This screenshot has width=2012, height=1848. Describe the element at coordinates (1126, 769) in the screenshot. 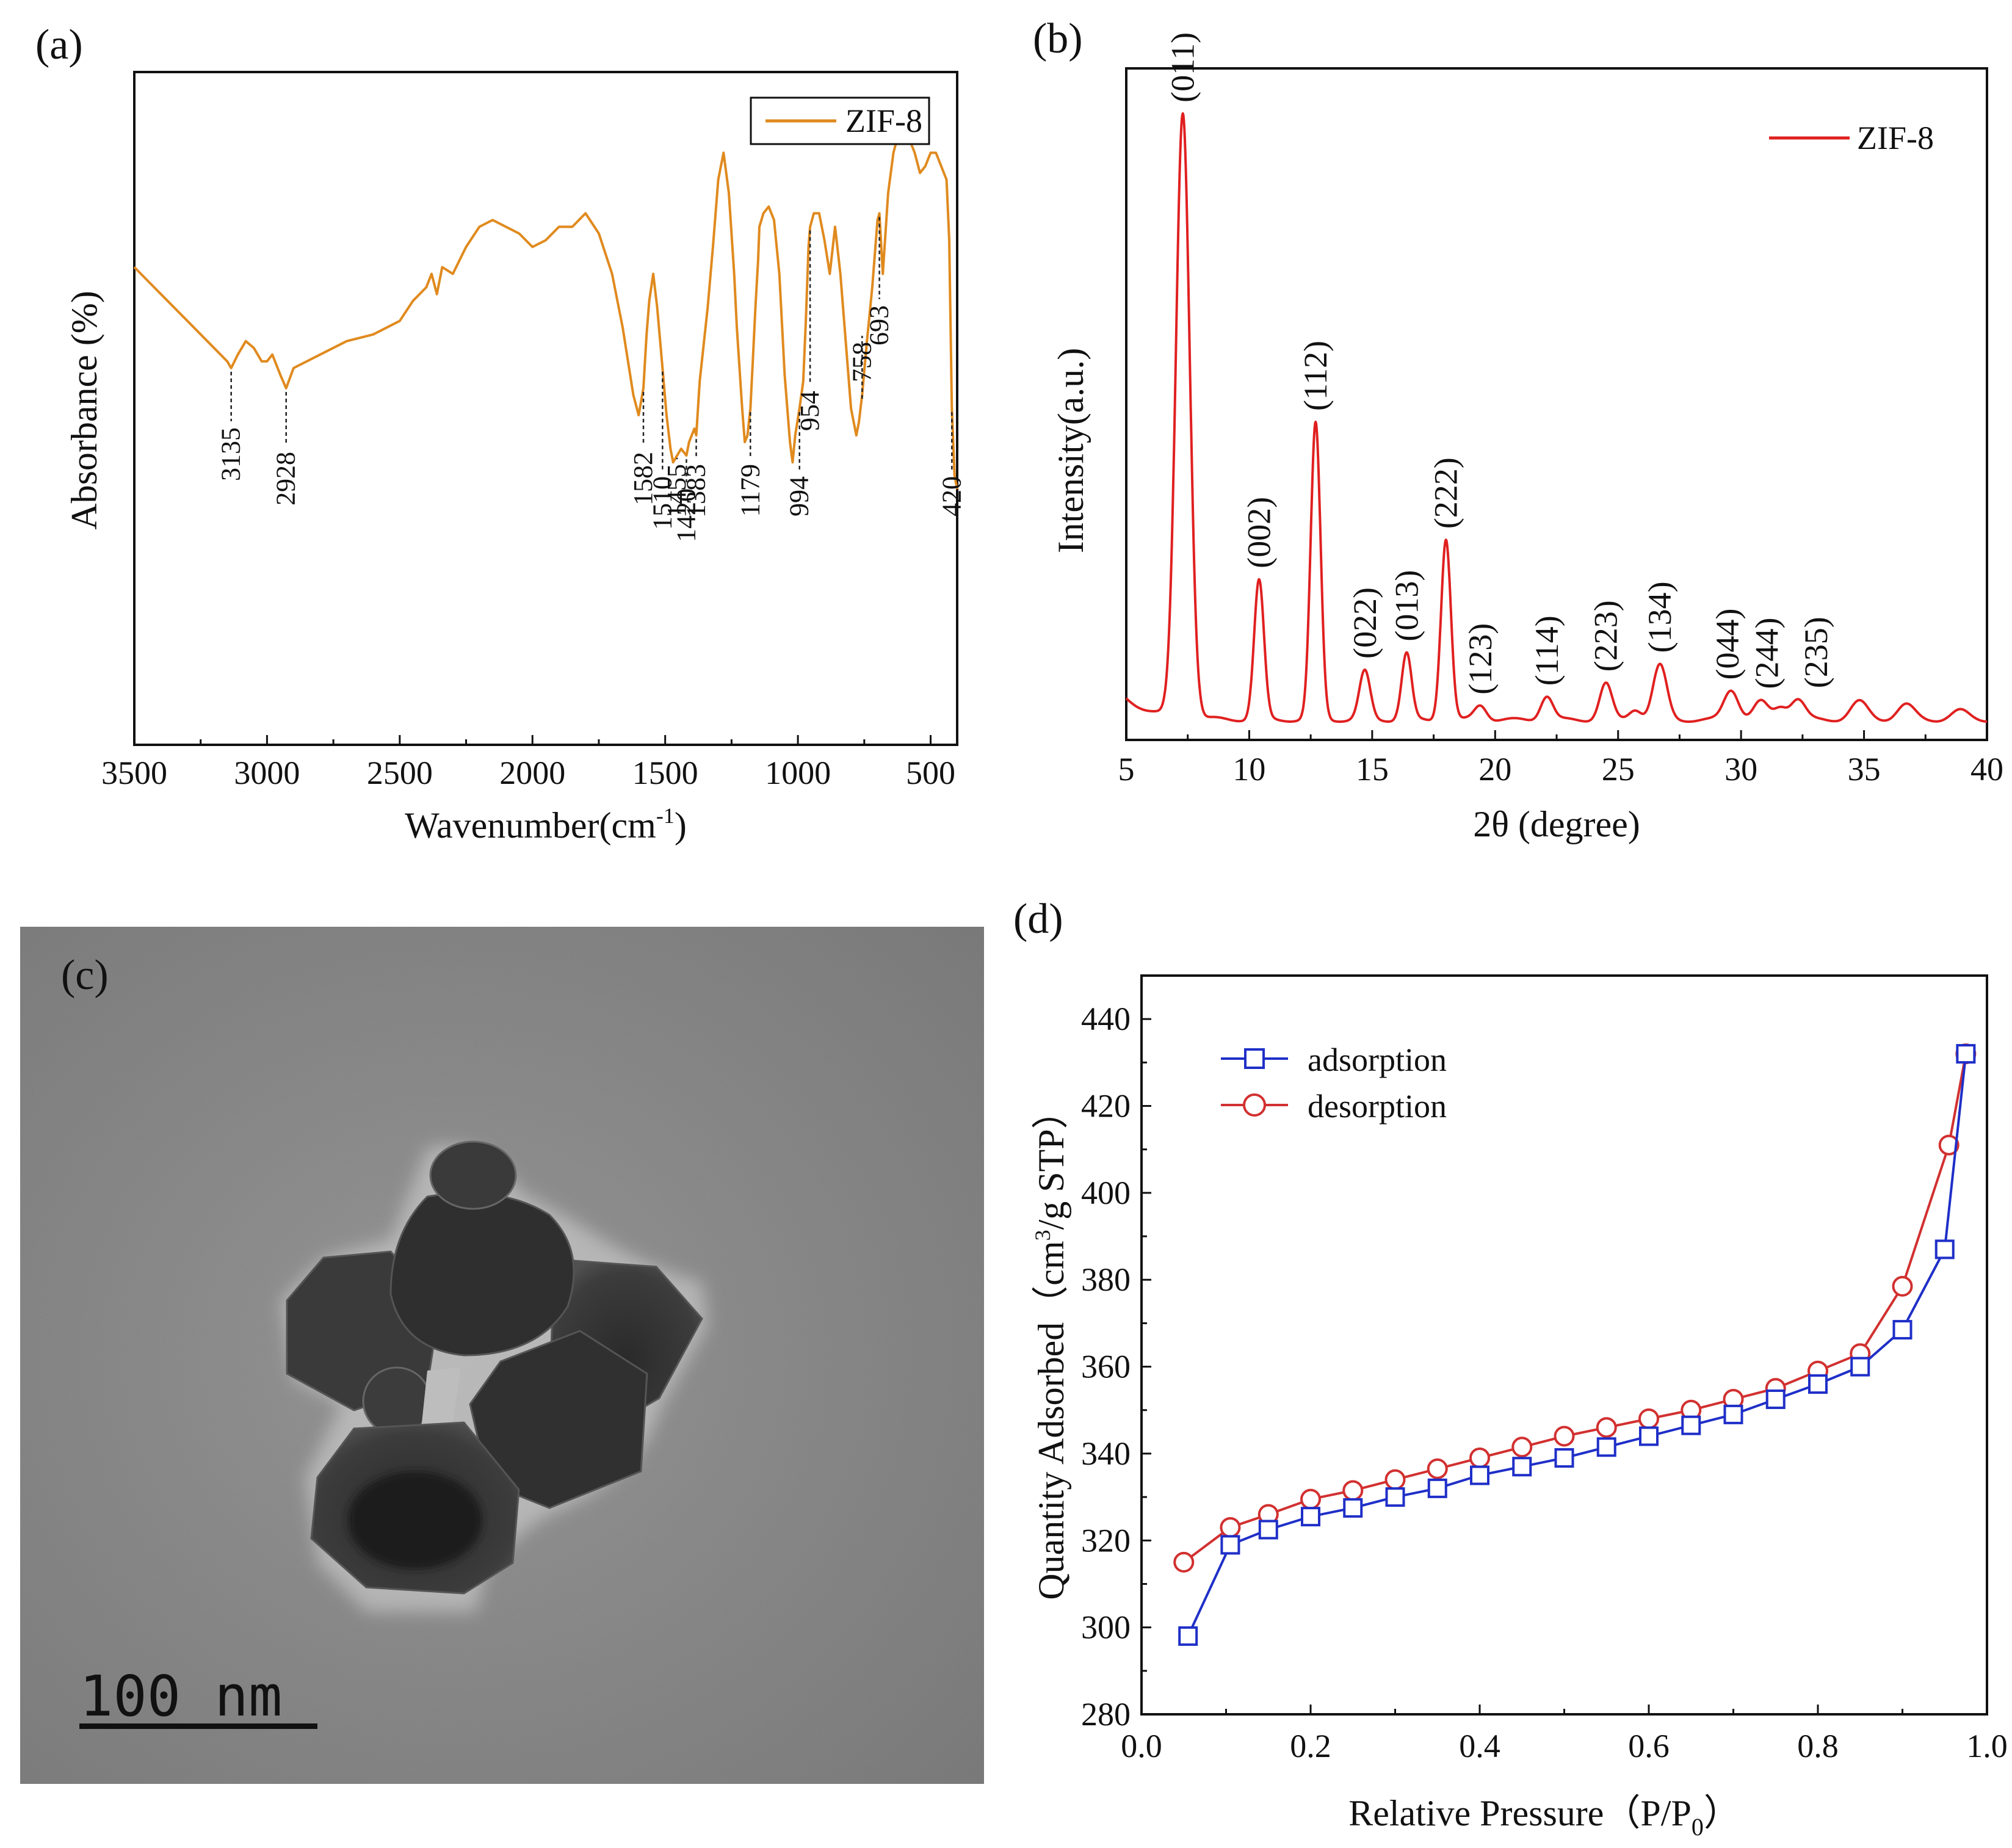

I see `panel-b-x-tick-label-0: 5` at that location.